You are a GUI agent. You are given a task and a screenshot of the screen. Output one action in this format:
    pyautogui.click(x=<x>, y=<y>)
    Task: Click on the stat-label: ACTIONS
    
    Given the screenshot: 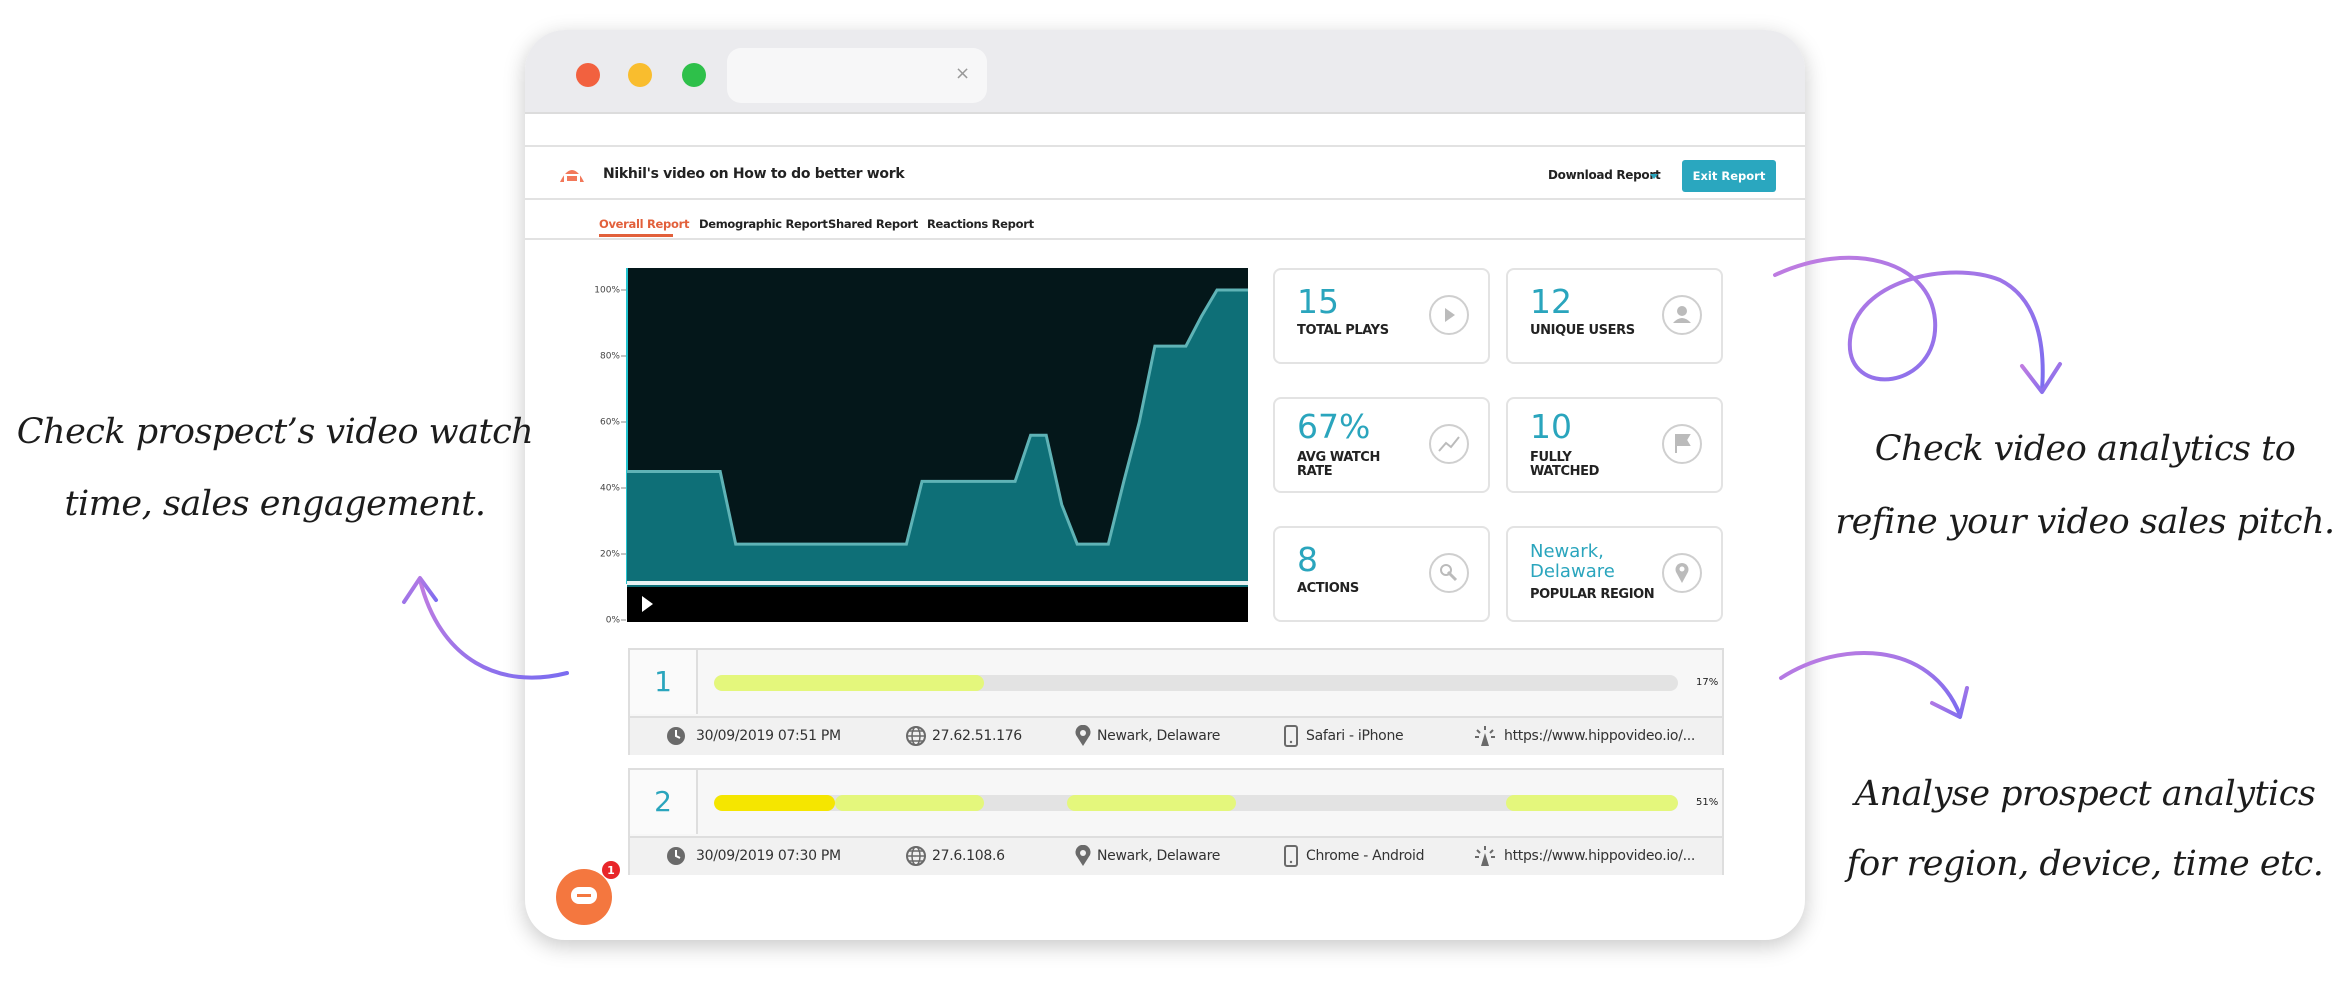 What is the action you would take?
    pyautogui.click(x=1328, y=588)
    